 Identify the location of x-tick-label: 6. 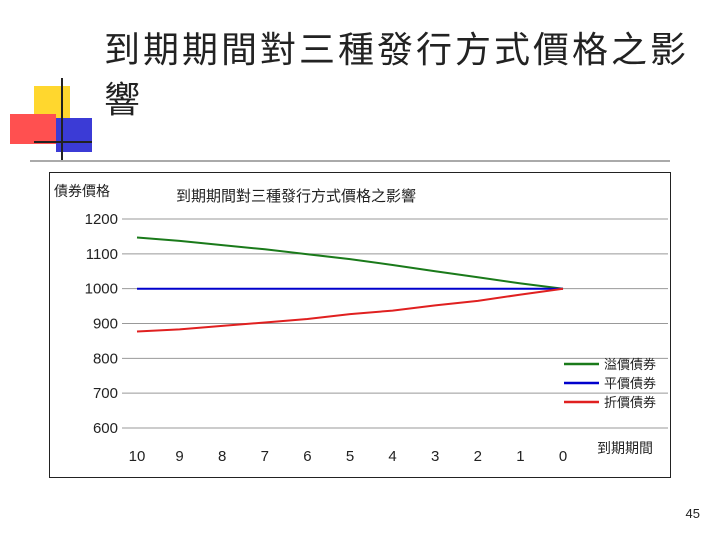
(307, 456).